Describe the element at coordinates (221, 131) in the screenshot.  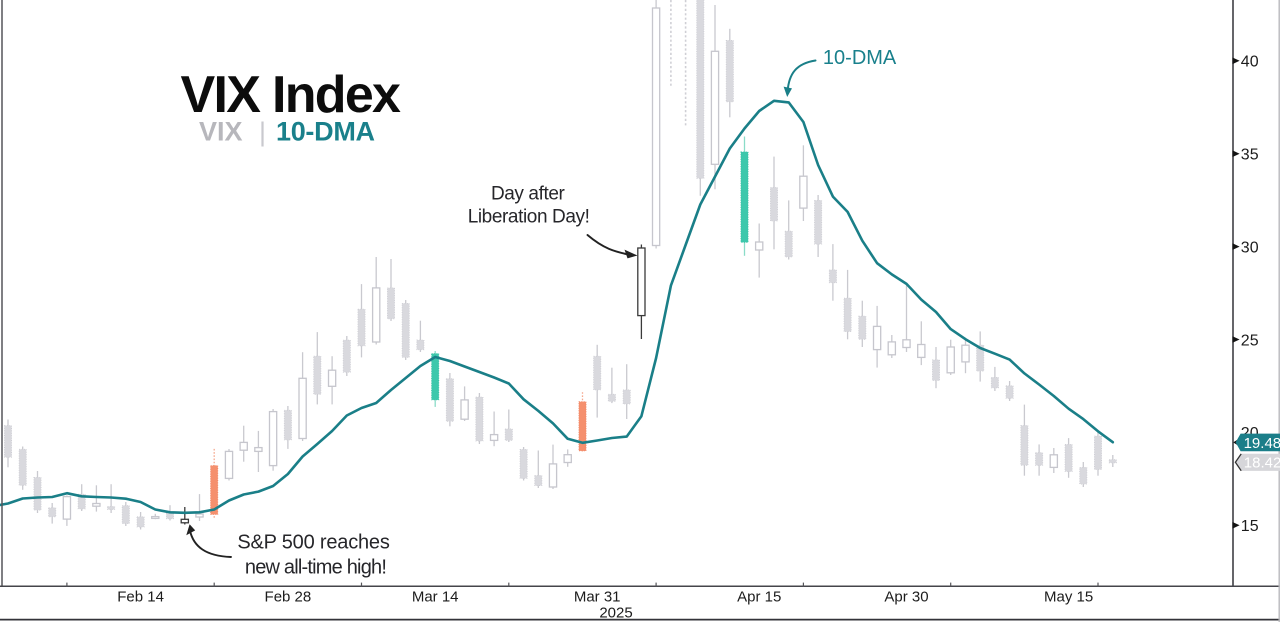
I see `svg-text: VIX` at that location.